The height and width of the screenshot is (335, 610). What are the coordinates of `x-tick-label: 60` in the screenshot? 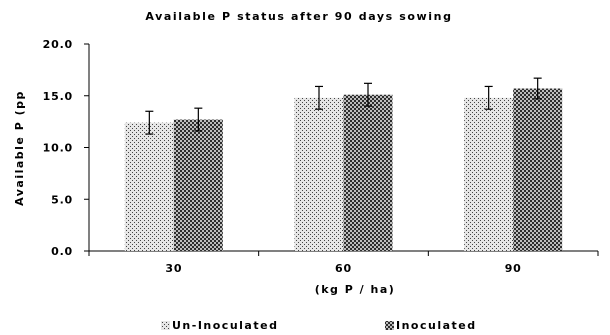 It's located at (343, 268).